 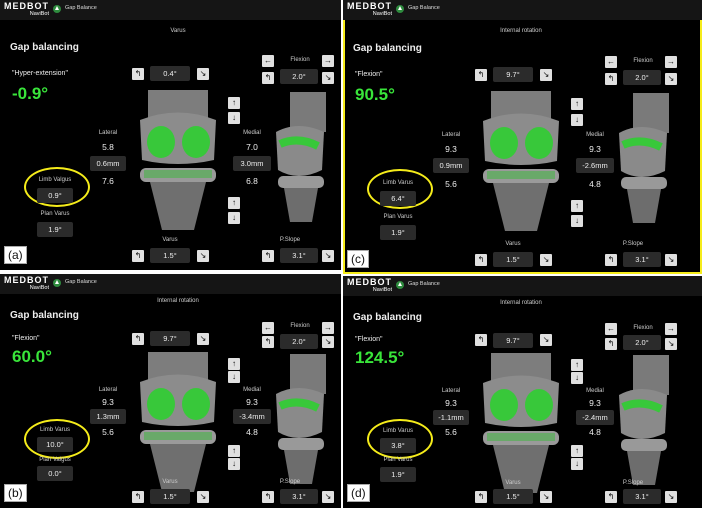 What do you see at coordinates (451, 134) in the screenshot?
I see `lateral-label: Lateral` at bounding box center [451, 134].